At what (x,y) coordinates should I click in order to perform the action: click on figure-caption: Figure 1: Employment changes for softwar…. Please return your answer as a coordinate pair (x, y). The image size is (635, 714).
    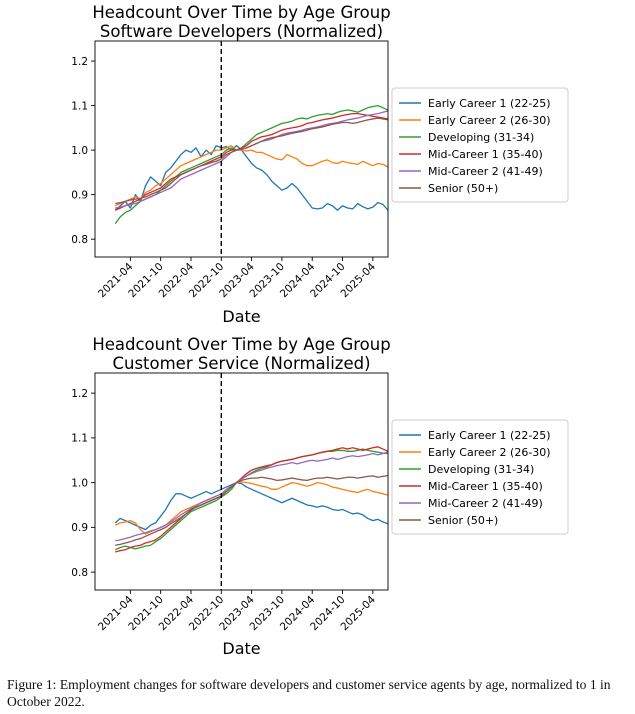
    Looking at the image, I should click on (309, 693).